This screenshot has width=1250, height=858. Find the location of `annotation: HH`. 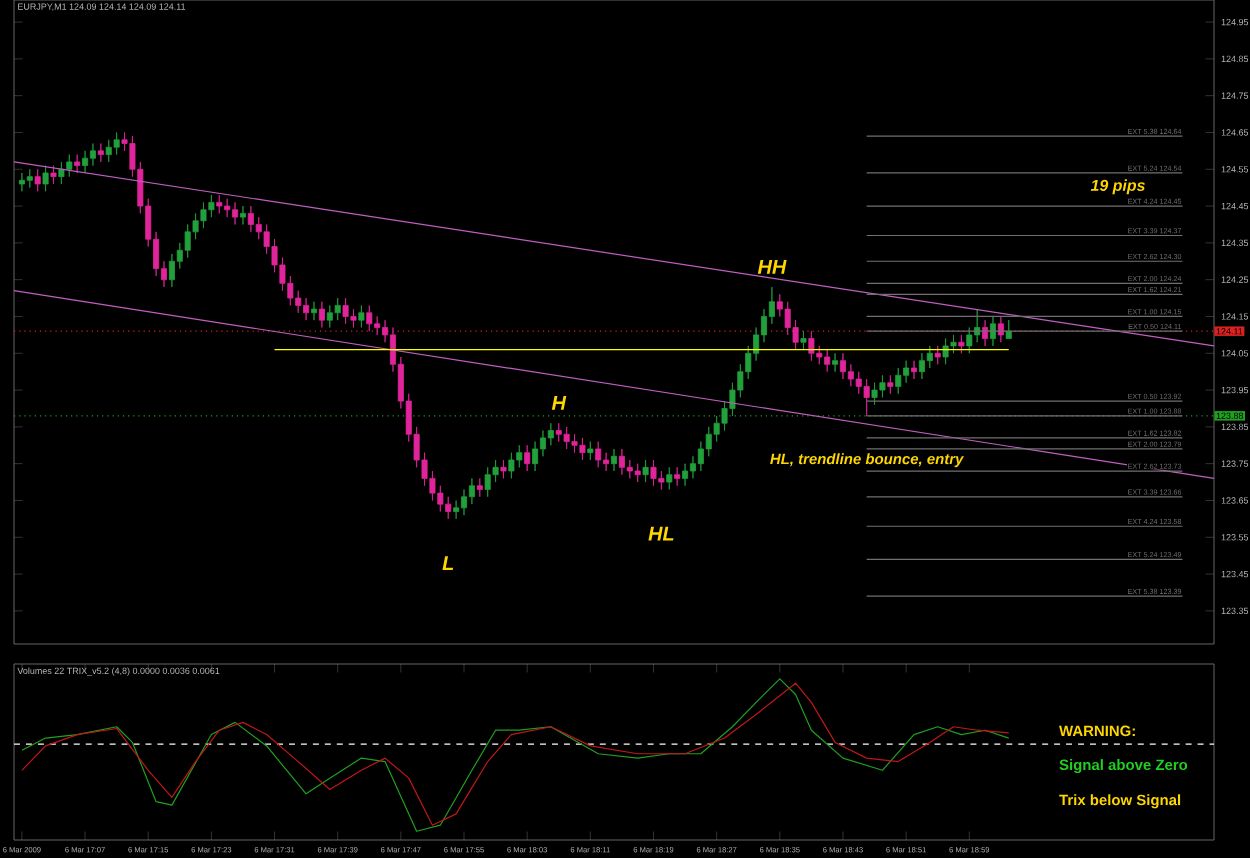

annotation: HH is located at coordinates (772, 266).